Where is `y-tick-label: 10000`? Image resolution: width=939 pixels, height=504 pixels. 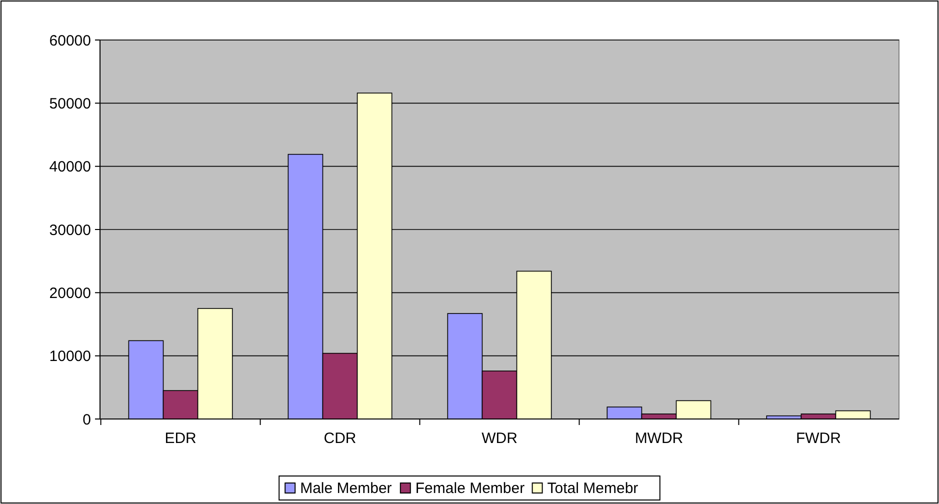 y-tick-label: 10000 is located at coordinates (70, 357).